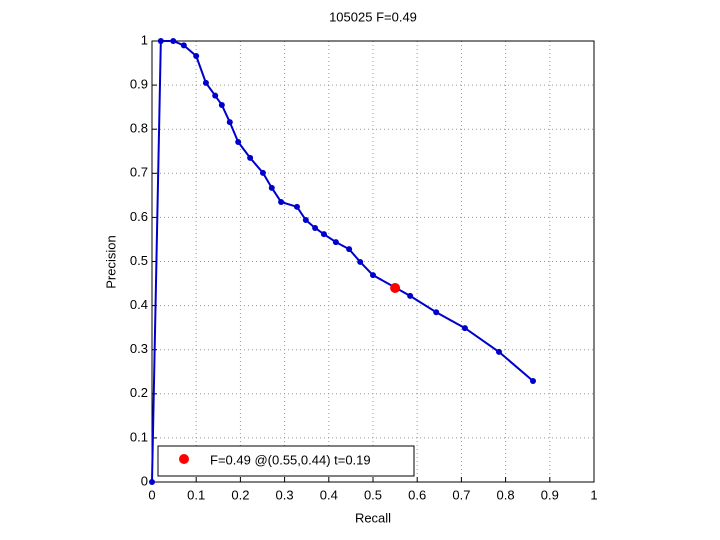 Image resolution: width=720 pixels, height=540 pixels. Describe the element at coordinates (593, 494) in the screenshot. I see `x-tick-label: 1` at that location.